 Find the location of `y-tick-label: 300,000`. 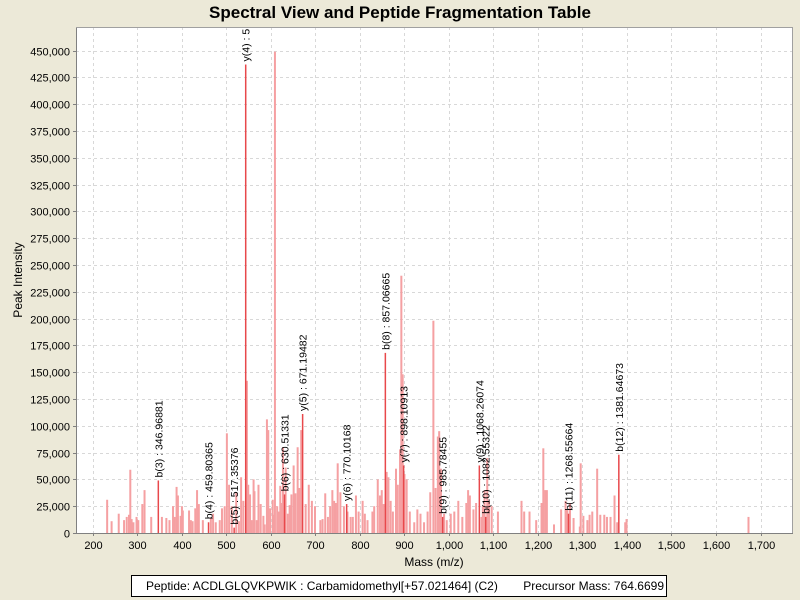

y-tick-label: 300,000 is located at coordinates (50, 213).